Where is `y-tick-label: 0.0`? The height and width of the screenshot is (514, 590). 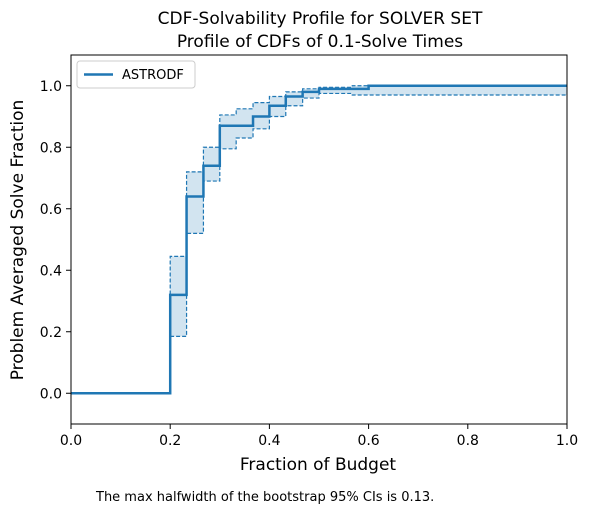 y-tick-label: 0.0 is located at coordinates (51, 394).